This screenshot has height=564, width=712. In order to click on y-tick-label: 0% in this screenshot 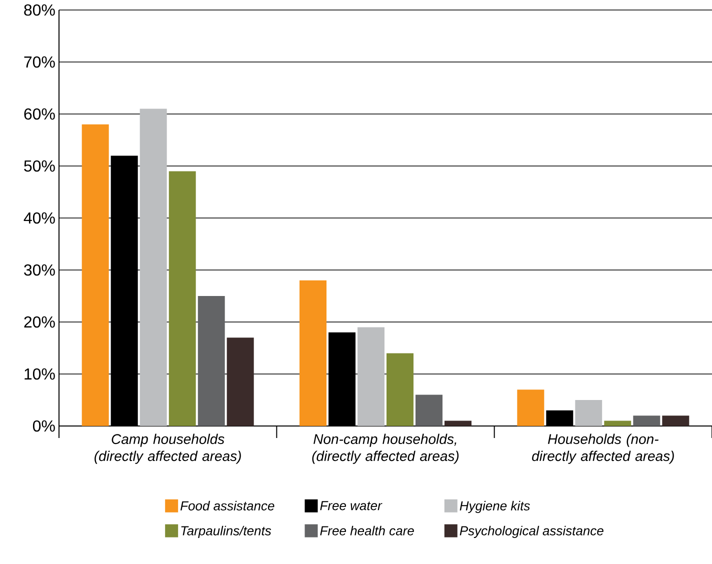, I will do `click(43, 426)`.